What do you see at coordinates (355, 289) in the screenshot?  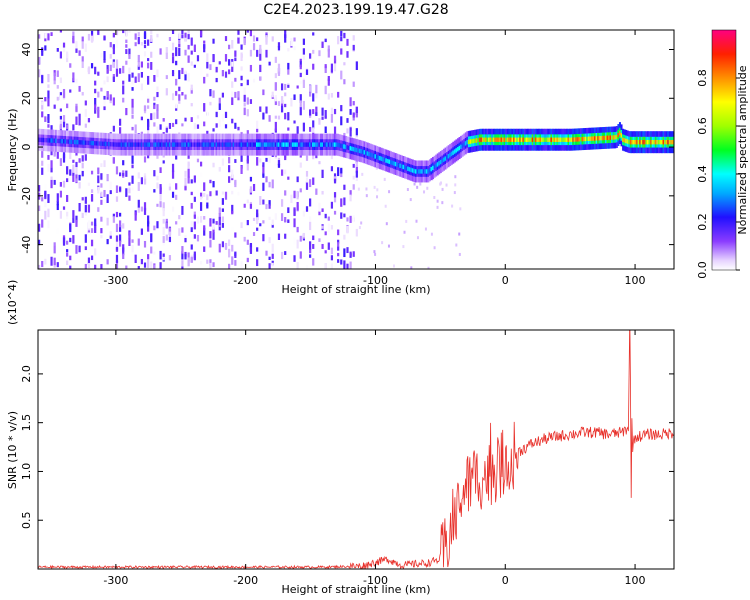 I see `spectrogram-x-axis-label: Height of straight line (km)` at bounding box center [355, 289].